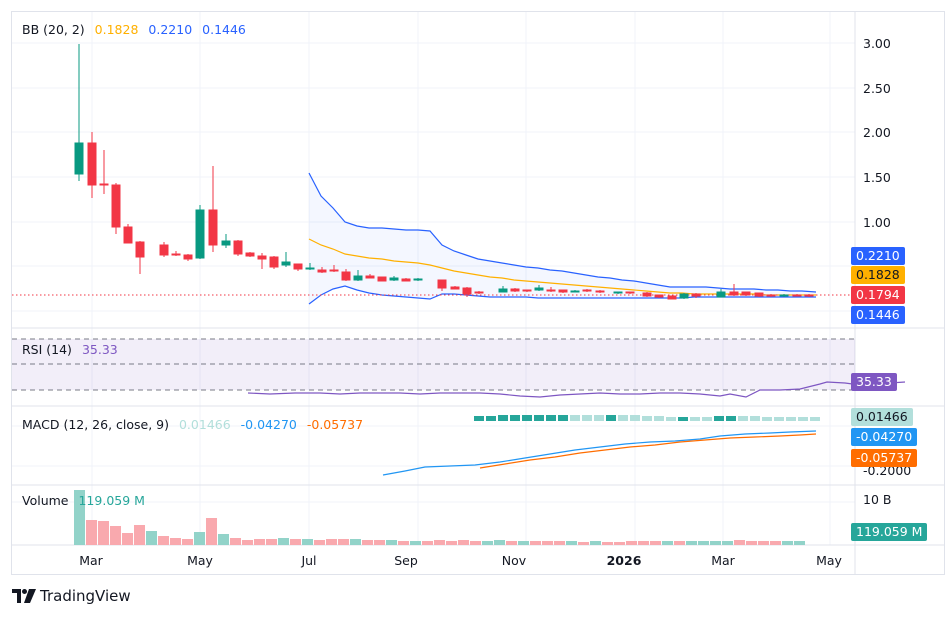  I want to click on volume-legend: Volume 119.059 M, so click(86, 500).